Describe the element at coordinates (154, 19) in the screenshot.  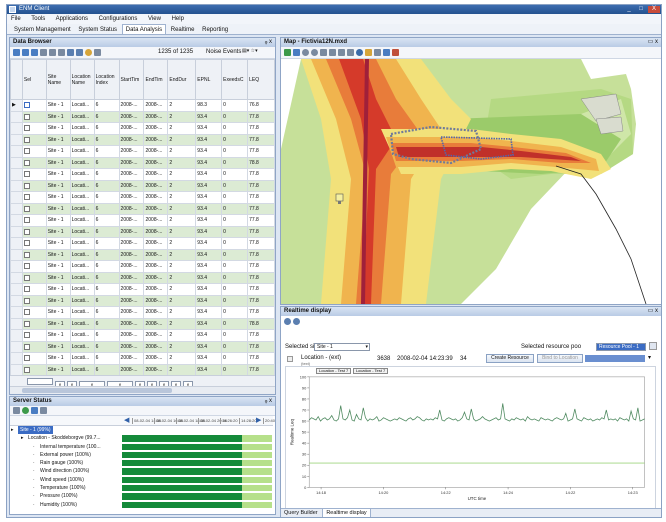
I see `menu-view: View` at that location.